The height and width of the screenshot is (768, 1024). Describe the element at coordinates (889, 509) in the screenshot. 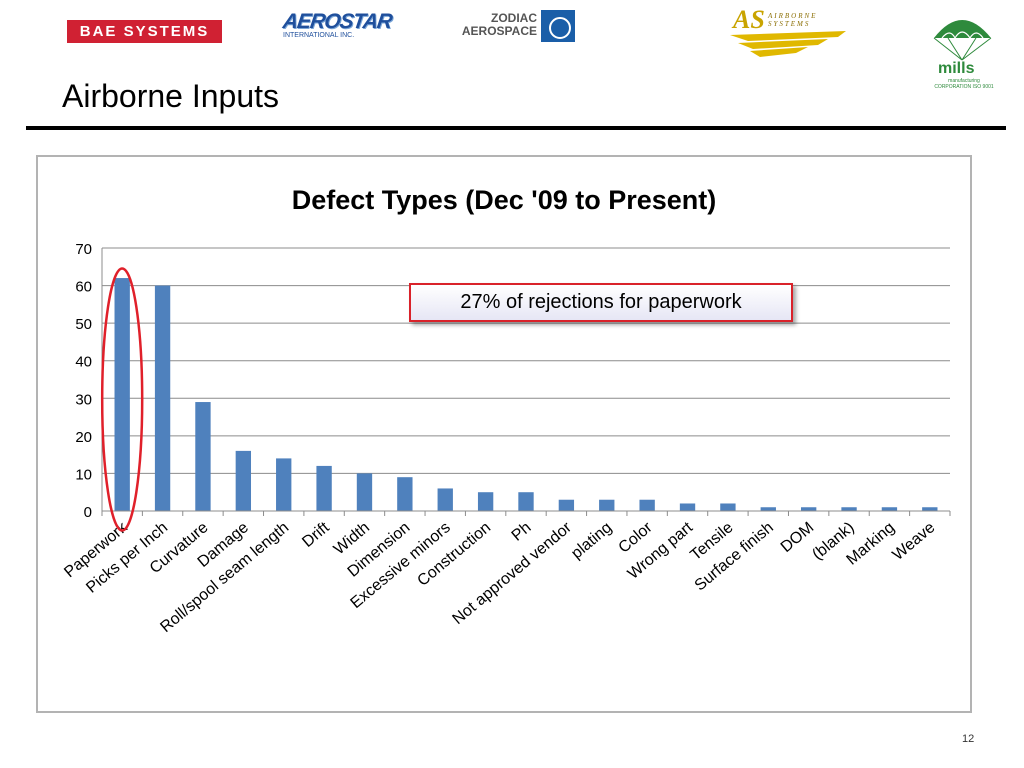

I see `bar-marking` at that location.